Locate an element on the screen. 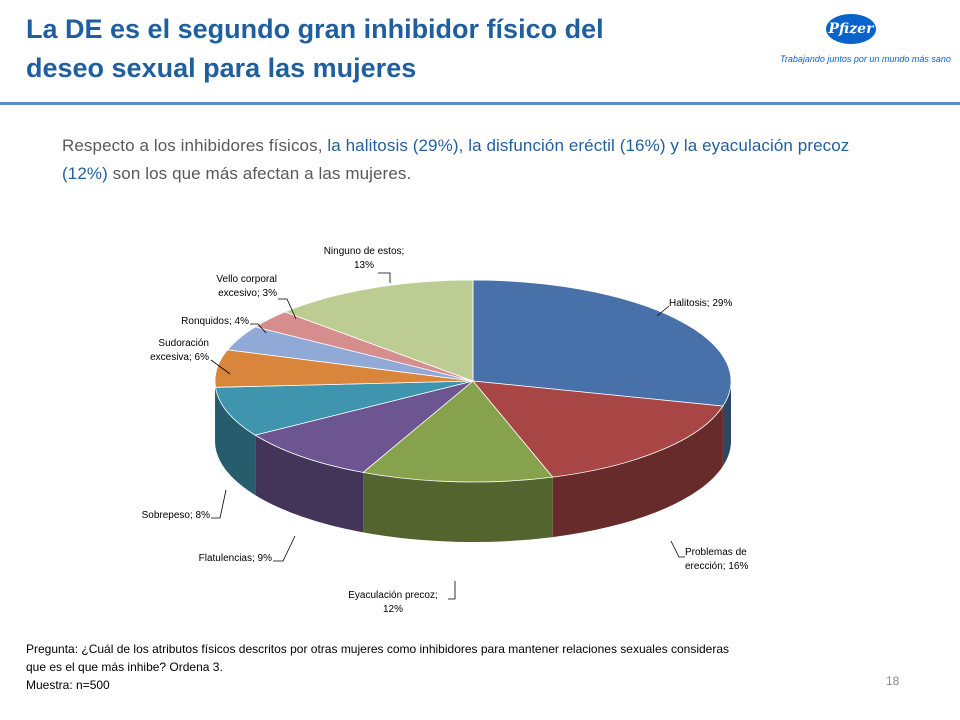  leader-line-problemas-de-ereccion is located at coordinates (677, 549).